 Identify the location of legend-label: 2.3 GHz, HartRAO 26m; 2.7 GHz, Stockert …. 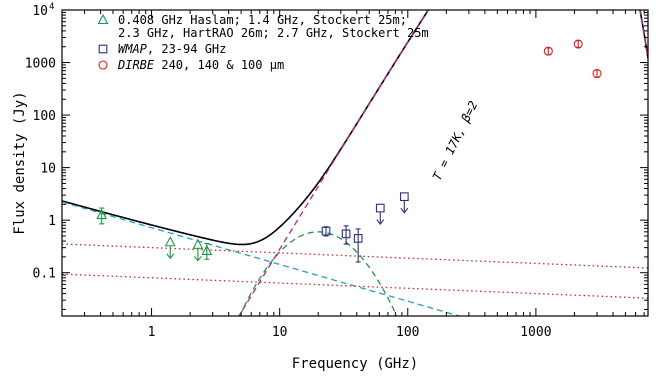
(273, 33).